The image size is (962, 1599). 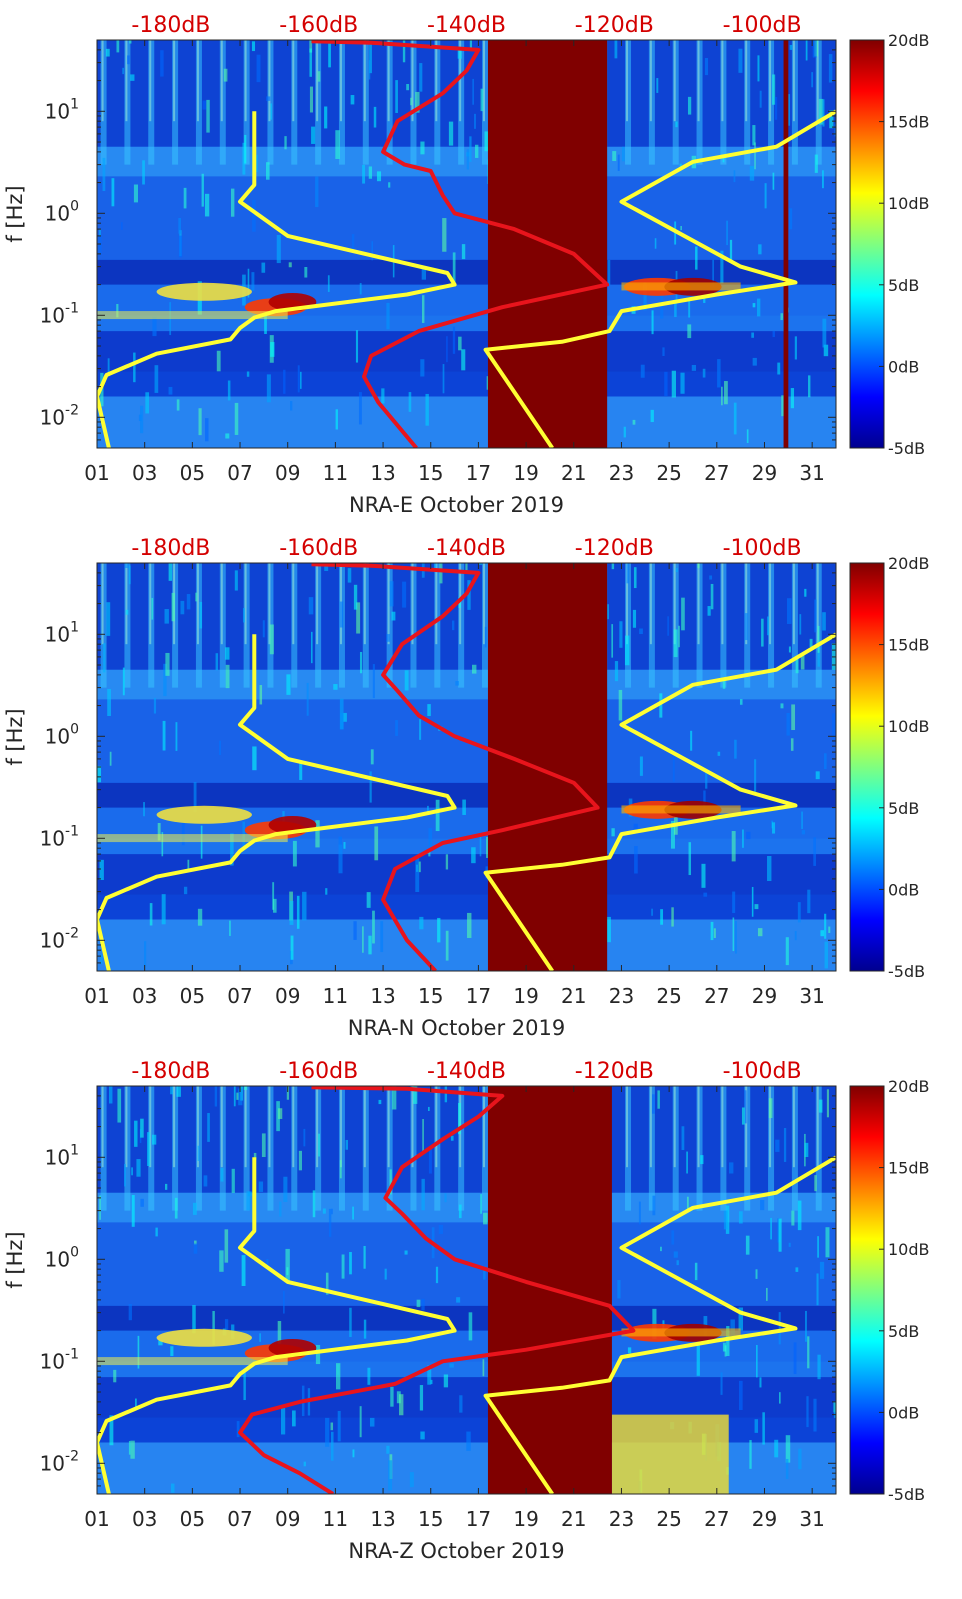 I want to click on x-tick-label: 27, so click(x=716, y=996).